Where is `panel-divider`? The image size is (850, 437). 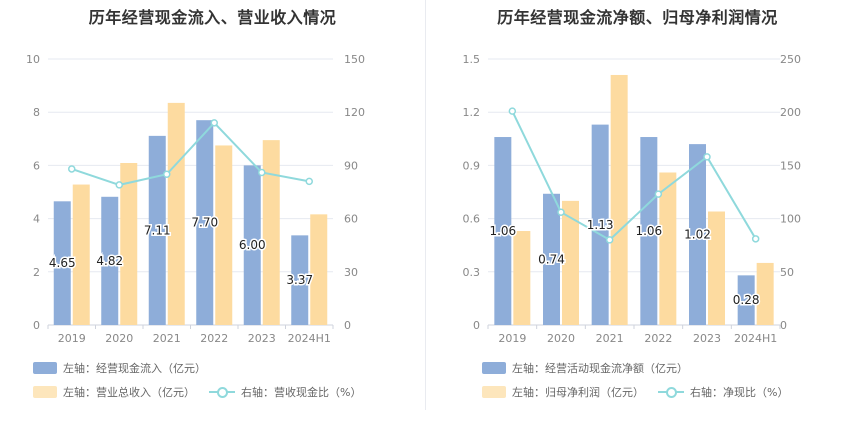 panel-divider is located at coordinates (425, 205).